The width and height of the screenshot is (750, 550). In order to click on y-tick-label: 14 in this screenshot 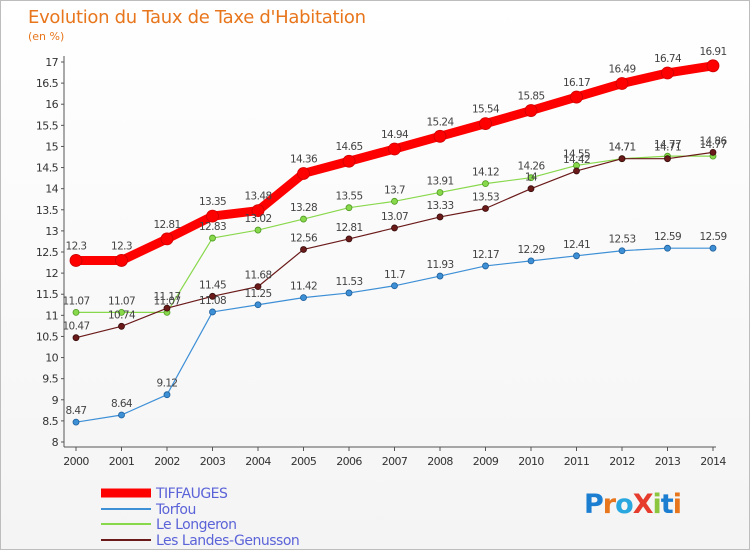, I will do `click(51, 189)`.